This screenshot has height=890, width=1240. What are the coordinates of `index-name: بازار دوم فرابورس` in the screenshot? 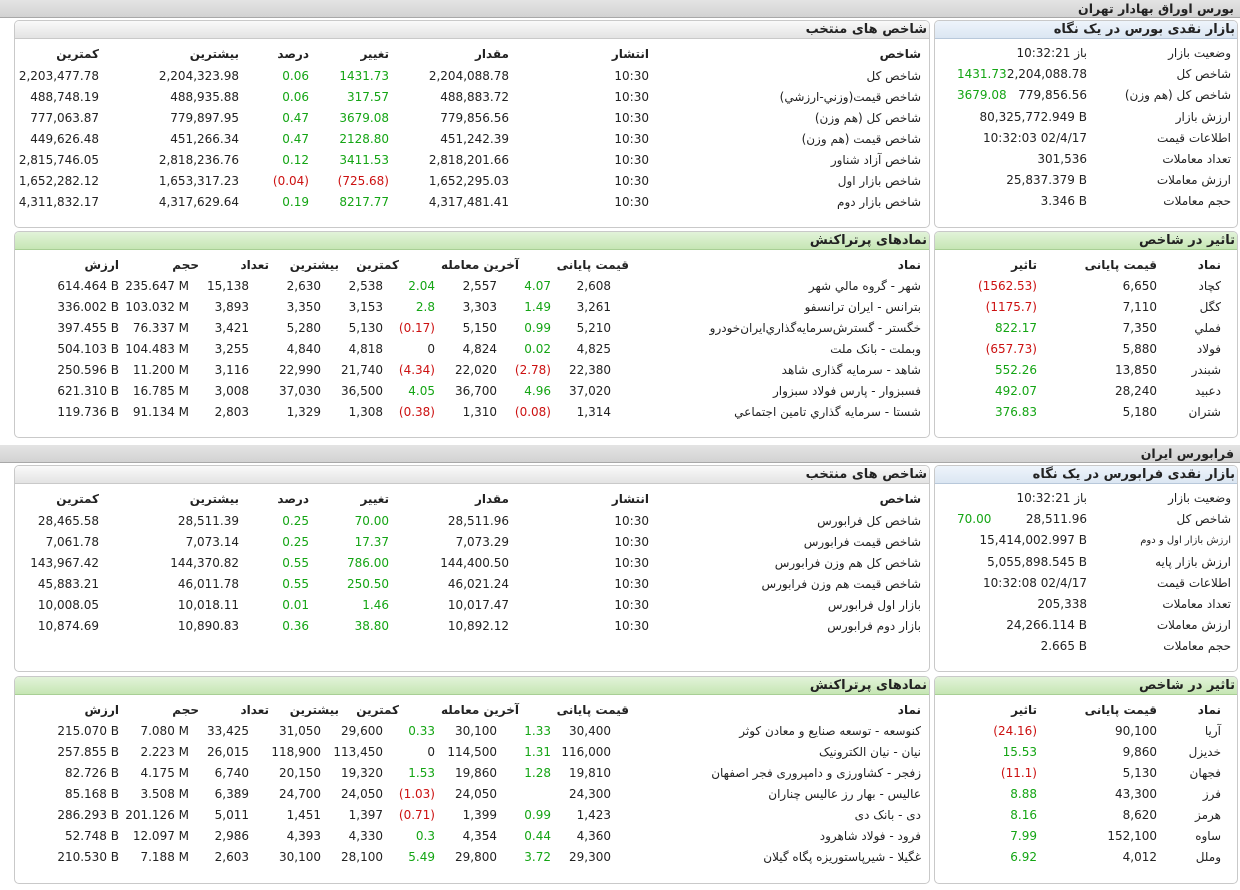 It's located at (874, 626).